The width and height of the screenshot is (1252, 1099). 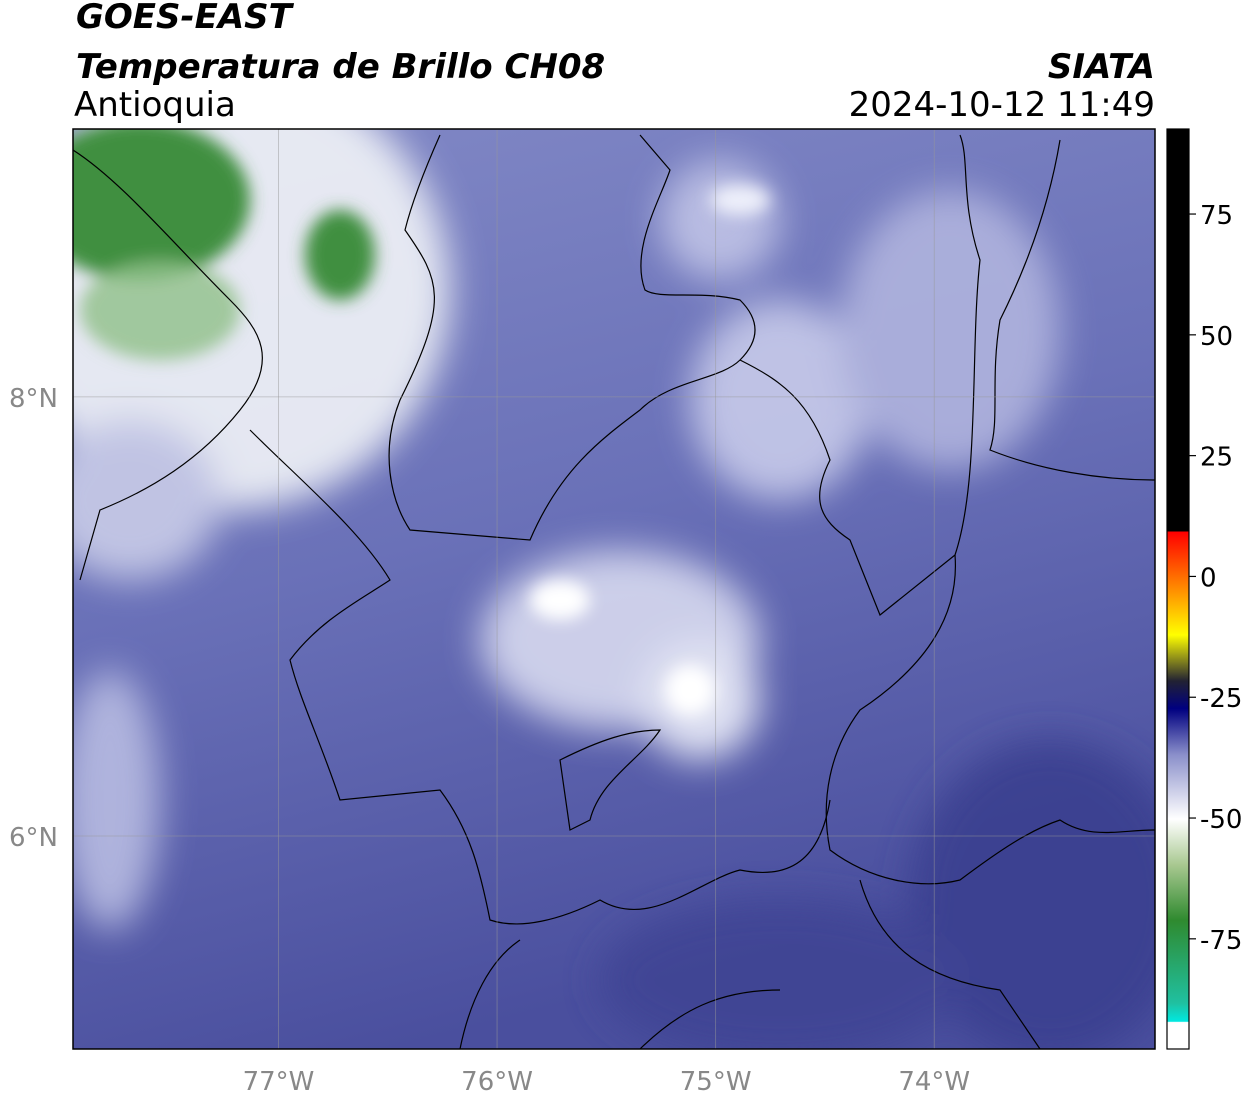 What do you see at coordinates (1216, 216) in the screenshot?
I see `colorbar-tick-label: 75` at bounding box center [1216, 216].